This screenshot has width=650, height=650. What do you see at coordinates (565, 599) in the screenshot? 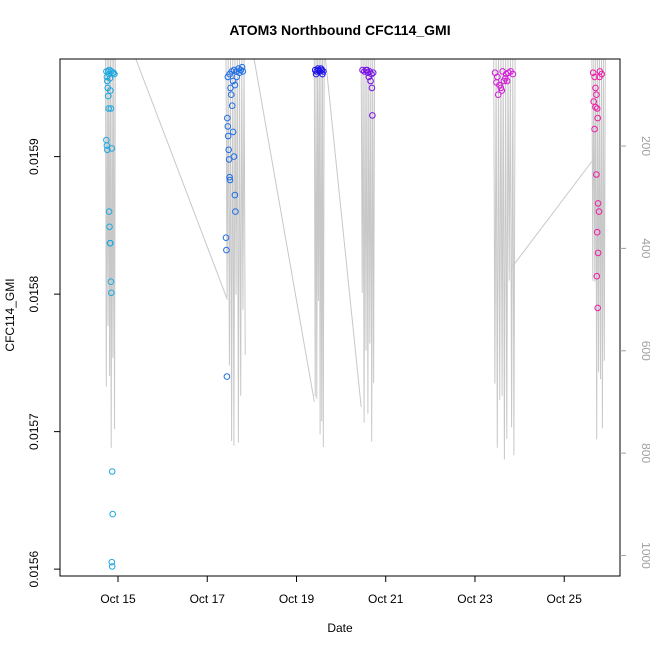
I see `x-tick-label: Oct 25` at bounding box center [565, 599].